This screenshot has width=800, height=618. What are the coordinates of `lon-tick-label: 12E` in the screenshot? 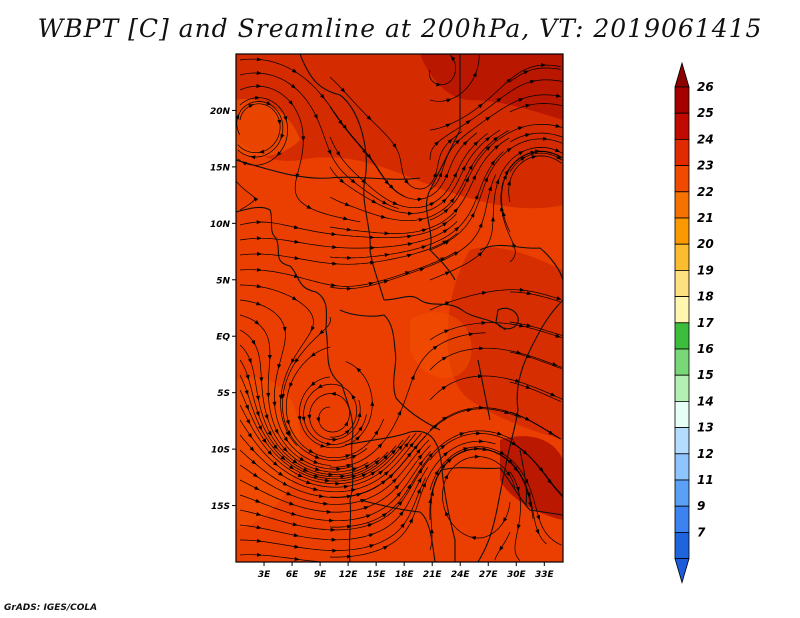 It's located at (349, 575).